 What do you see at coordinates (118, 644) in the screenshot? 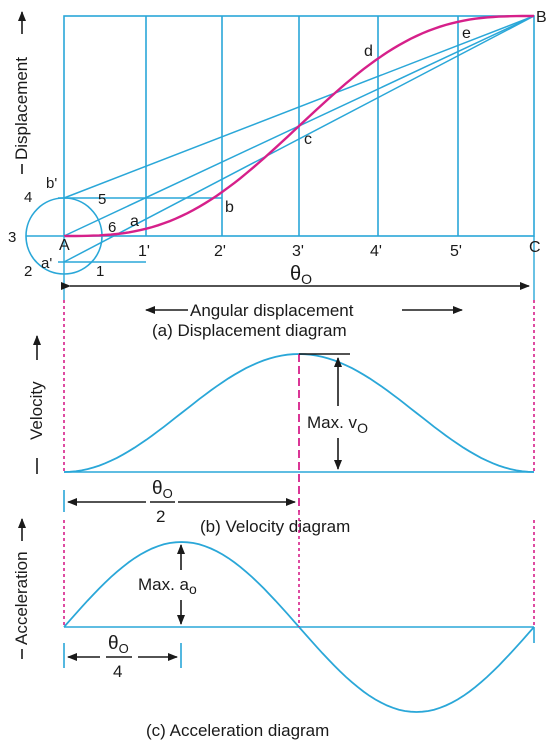
I see `quarter-theta-numerator: θO` at bounding box center [118, 644].